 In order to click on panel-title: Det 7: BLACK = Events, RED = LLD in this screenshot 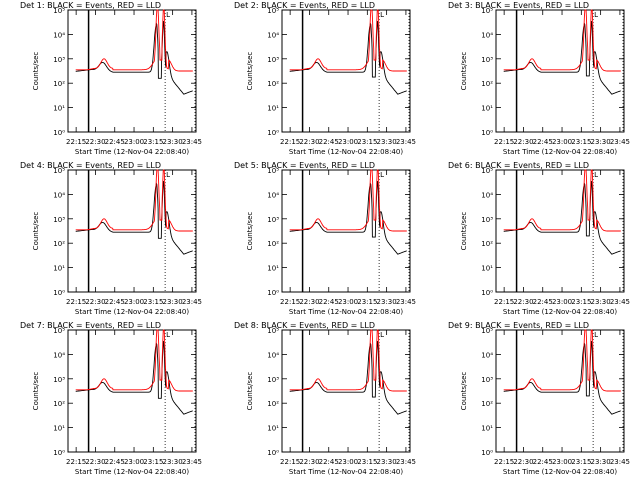, I will do `click(90, 325)`.